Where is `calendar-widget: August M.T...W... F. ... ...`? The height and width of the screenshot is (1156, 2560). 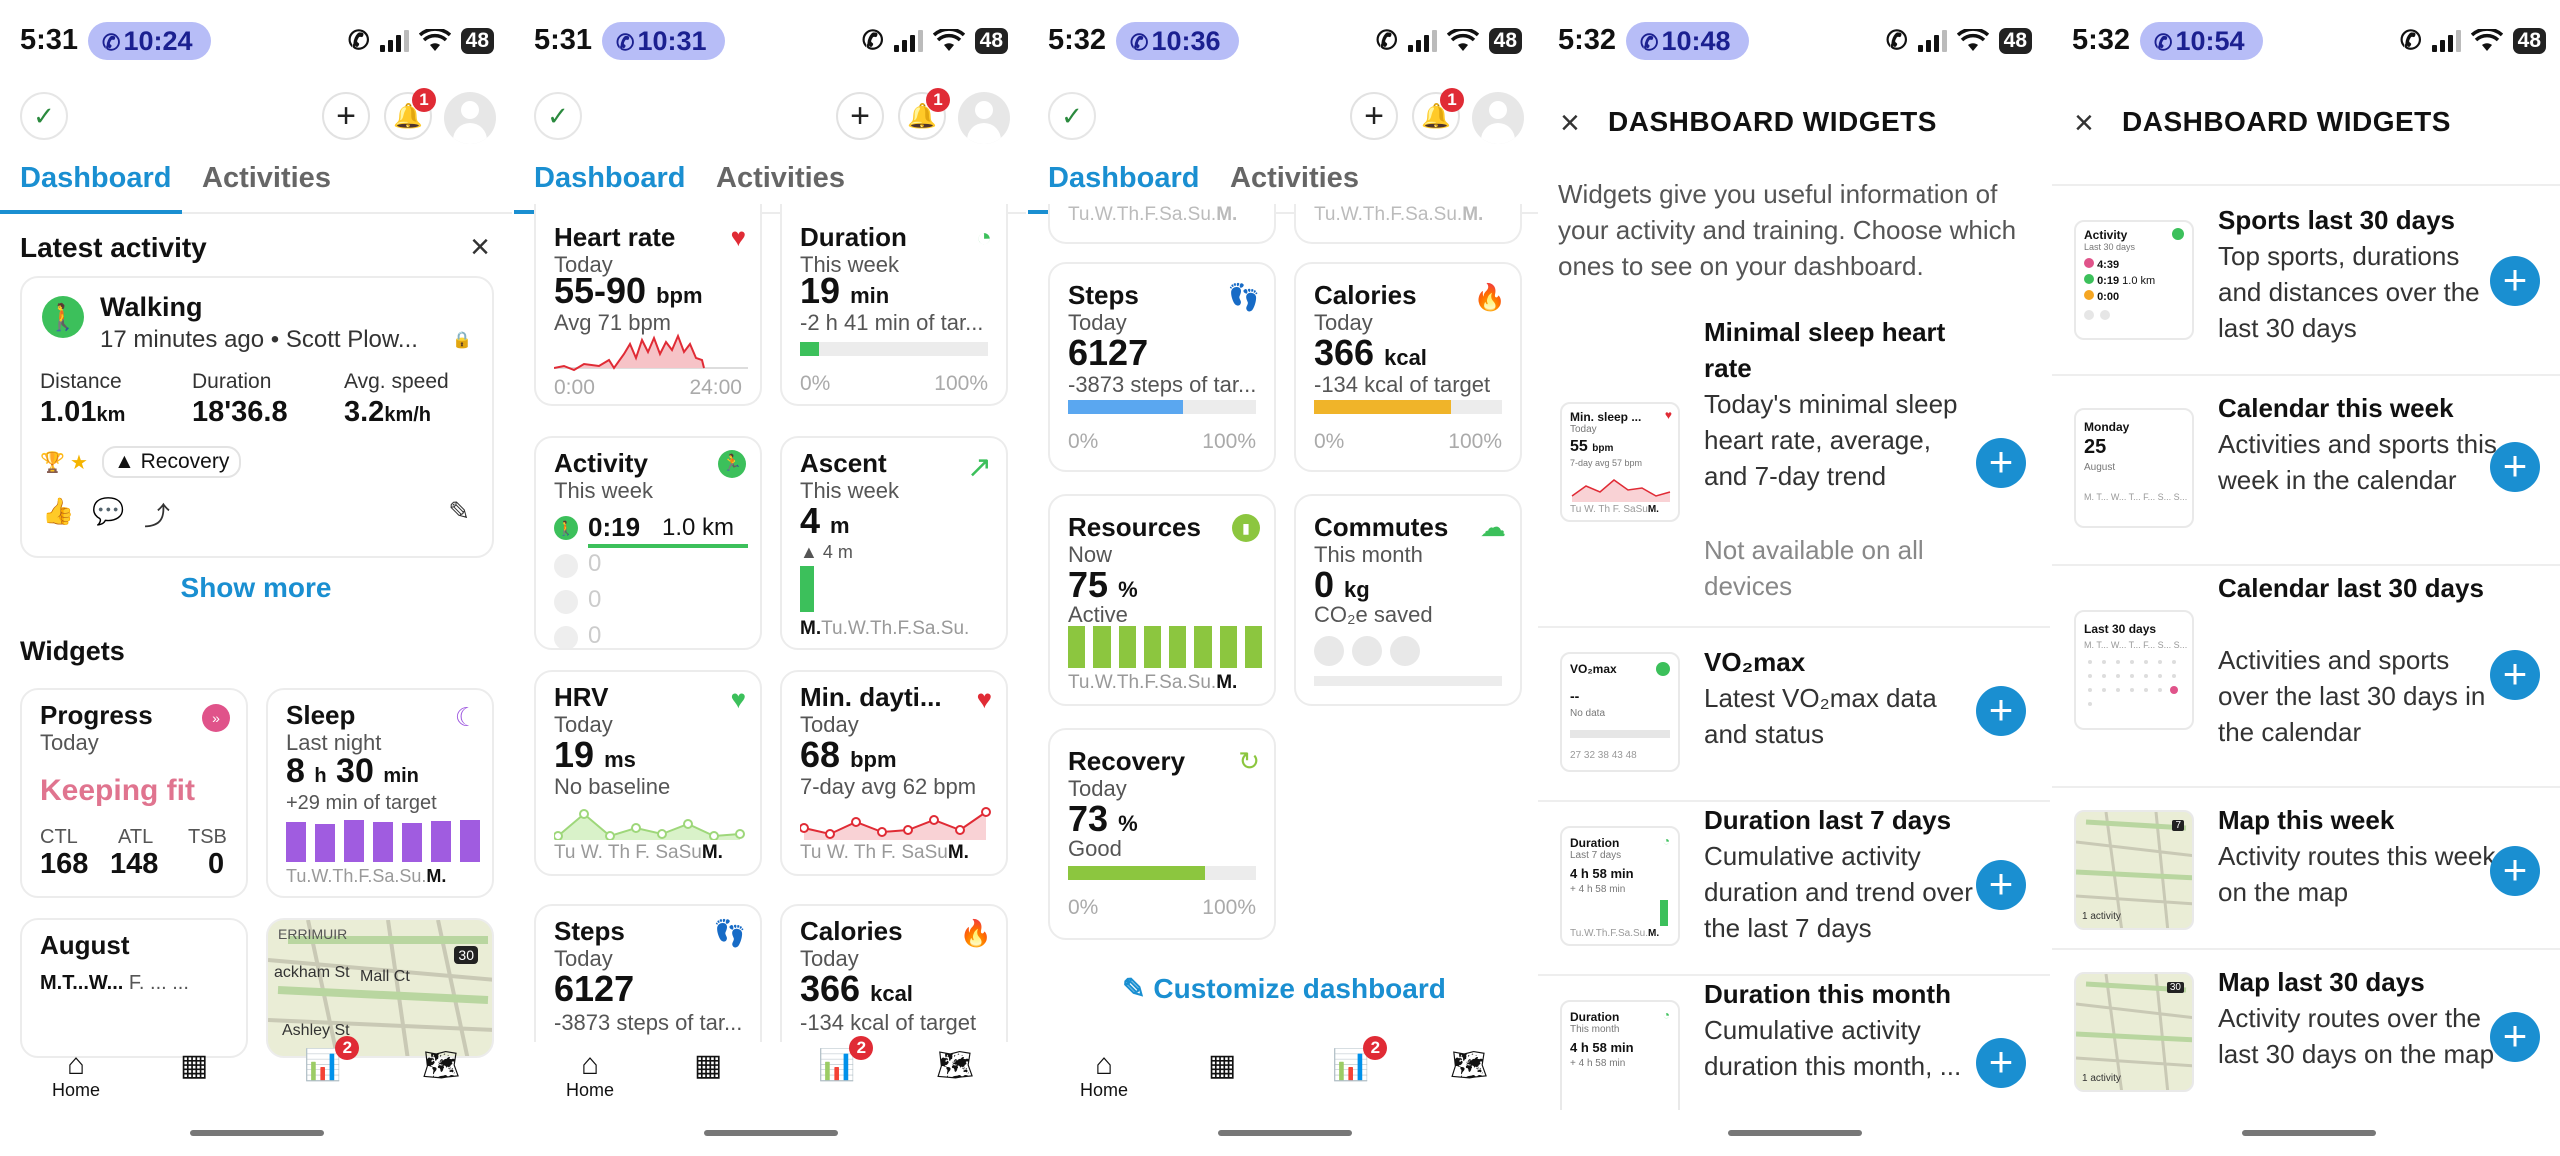
calendar-widget: August M.T...W... F. ... ... is located at coordinates (134, 988).